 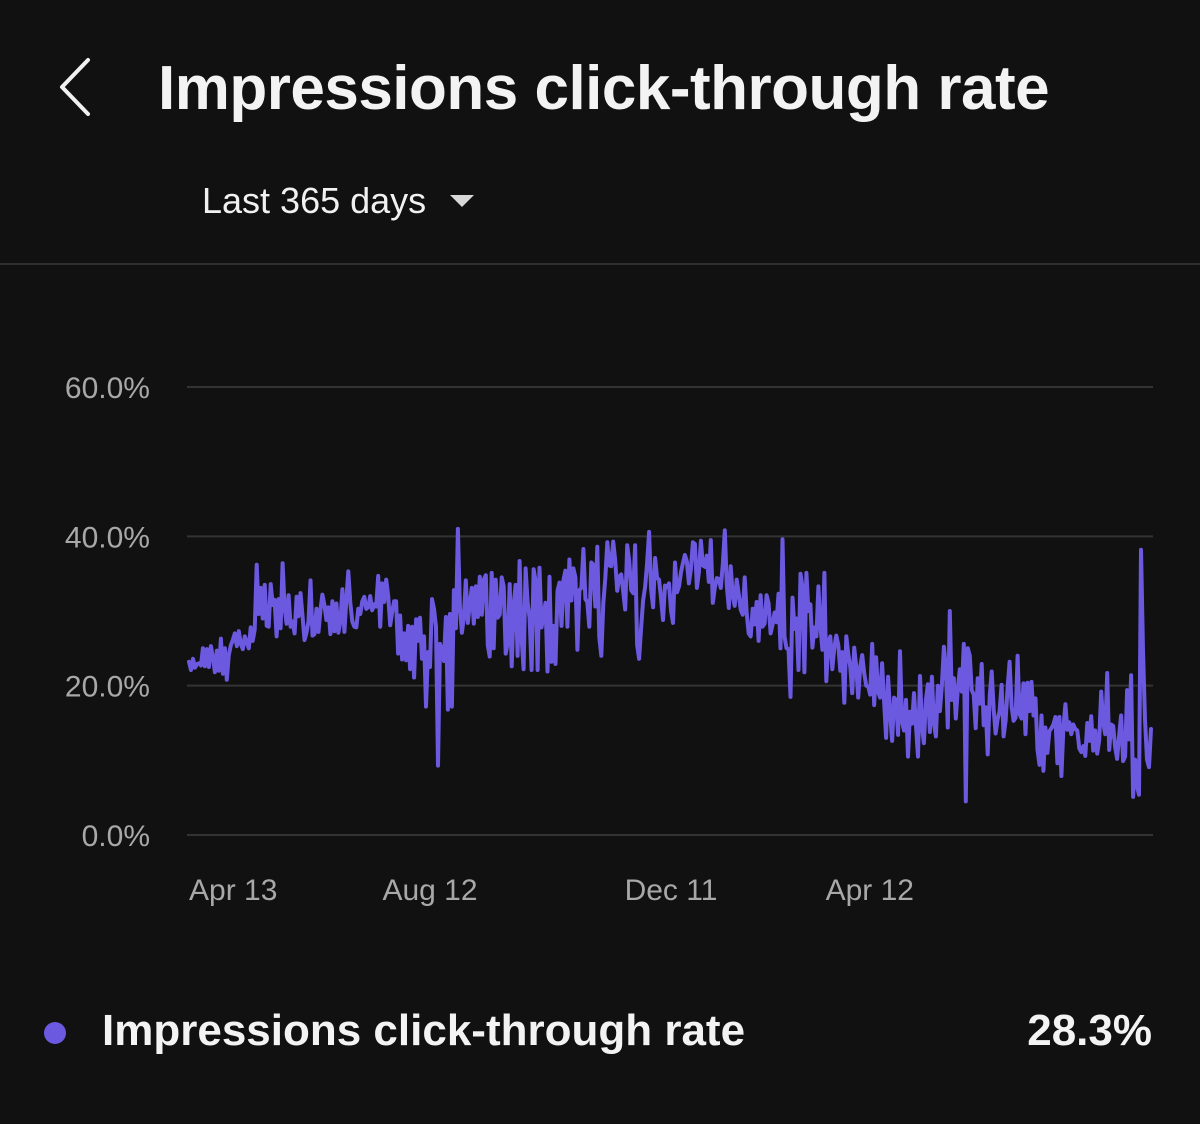 I want to click on legend: Impressions click-through rate 28.3%, so click(x=600, y=1035).